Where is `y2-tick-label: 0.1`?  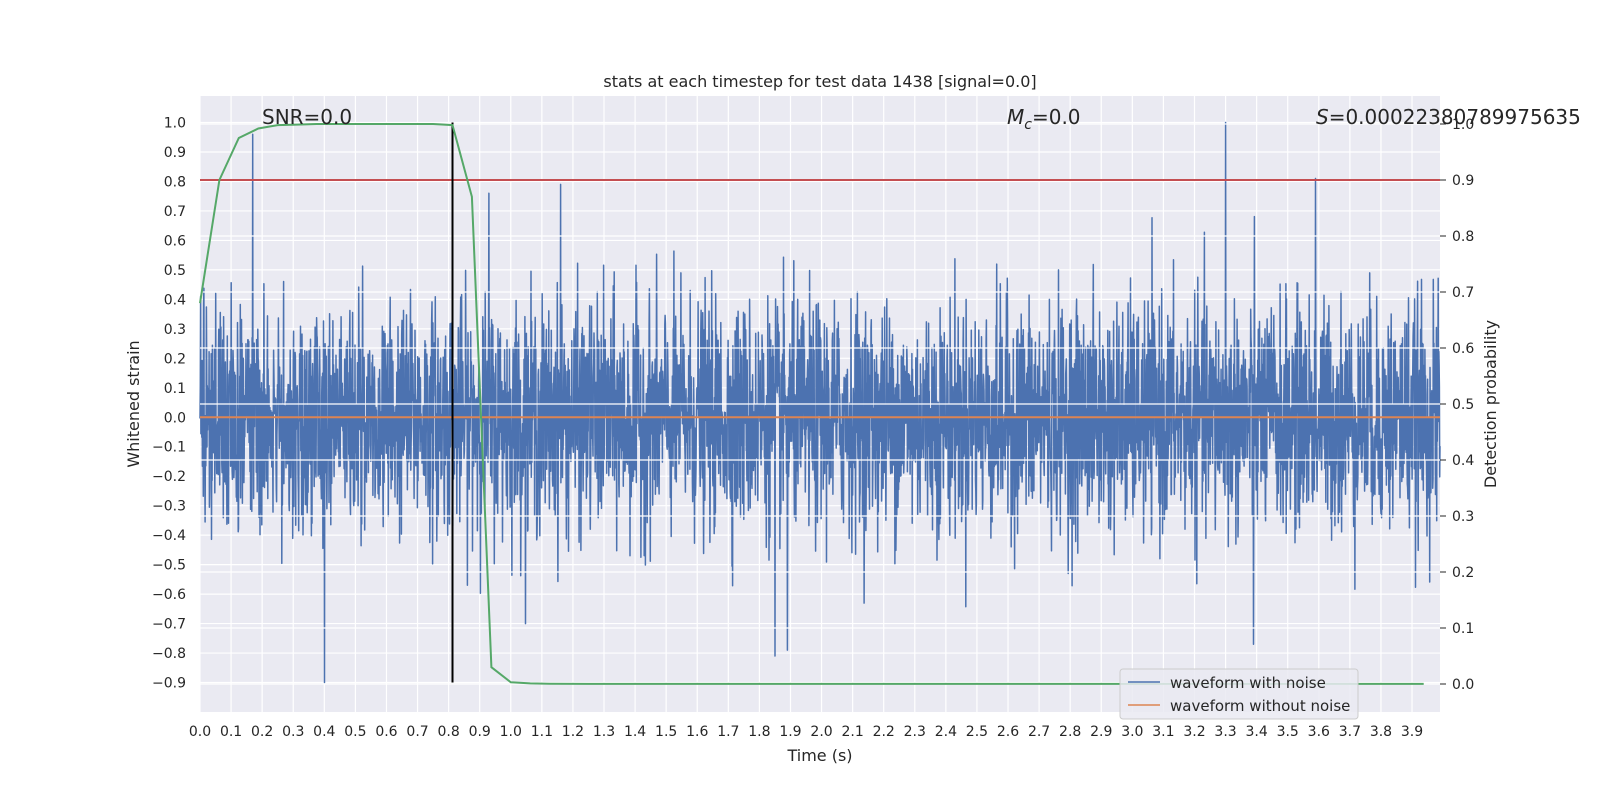
y2-tick-label: 0.1 is located at coordinates (1463, 629).